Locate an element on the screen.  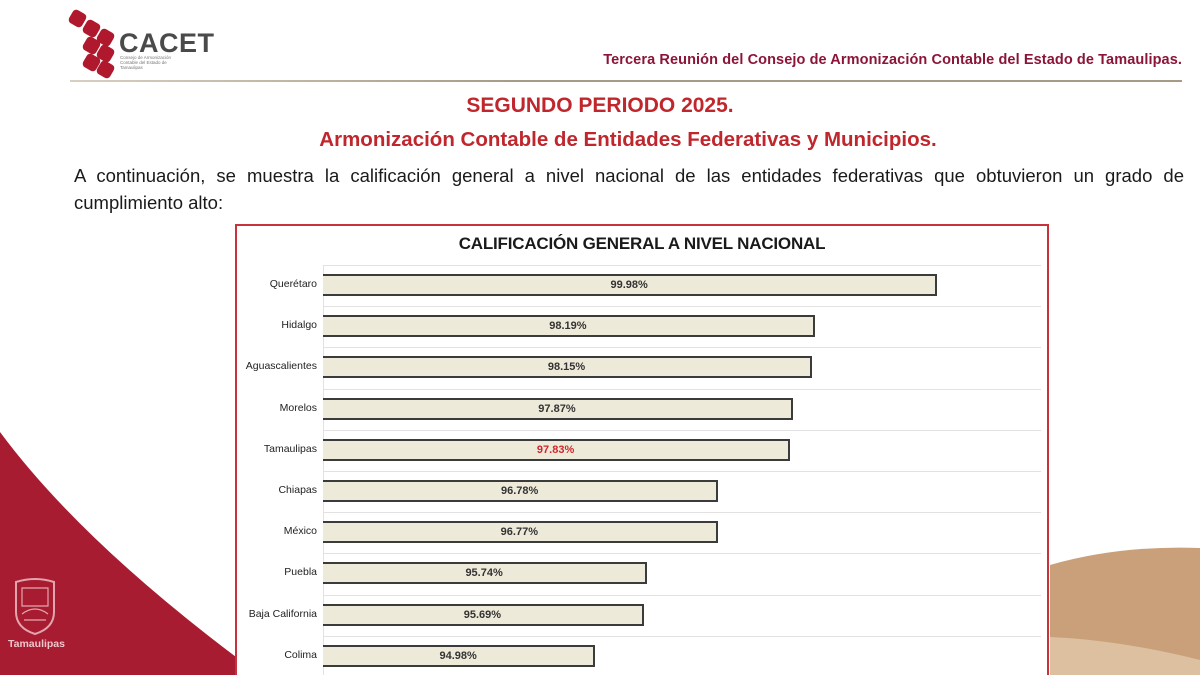
category-label: Morelos is located at coordinates (298, 407).